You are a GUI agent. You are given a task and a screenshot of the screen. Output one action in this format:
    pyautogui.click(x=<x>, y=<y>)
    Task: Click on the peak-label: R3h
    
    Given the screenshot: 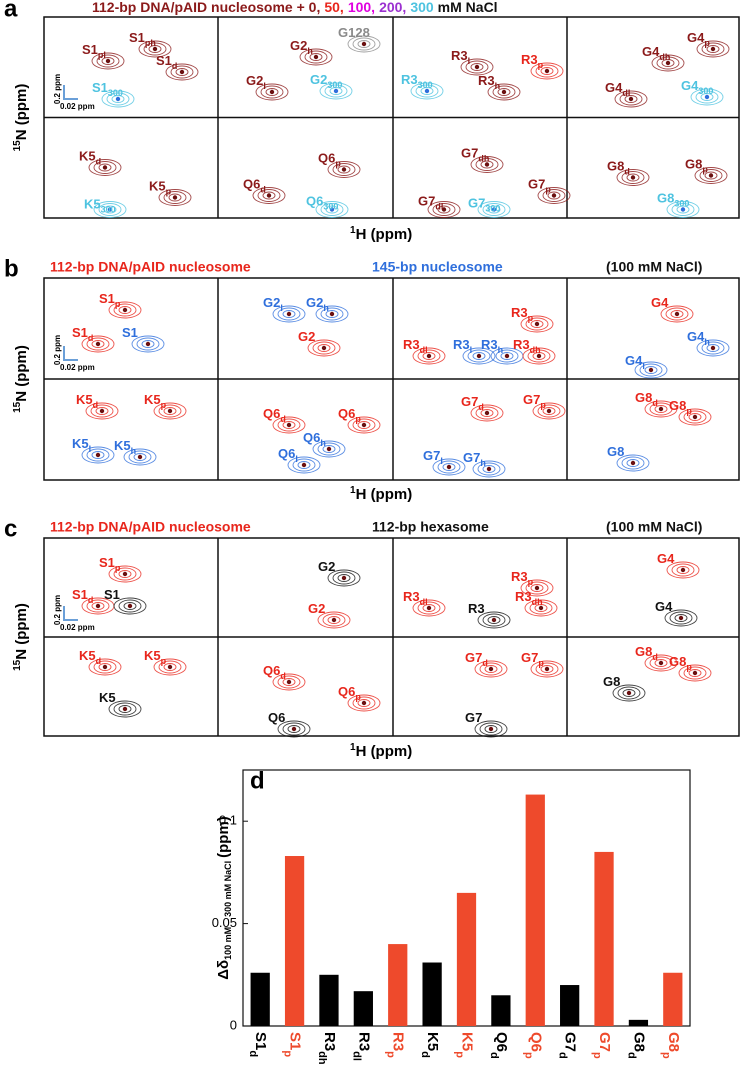 What is the action you would take?
    pyautogui.click(x=492, y=346)
    